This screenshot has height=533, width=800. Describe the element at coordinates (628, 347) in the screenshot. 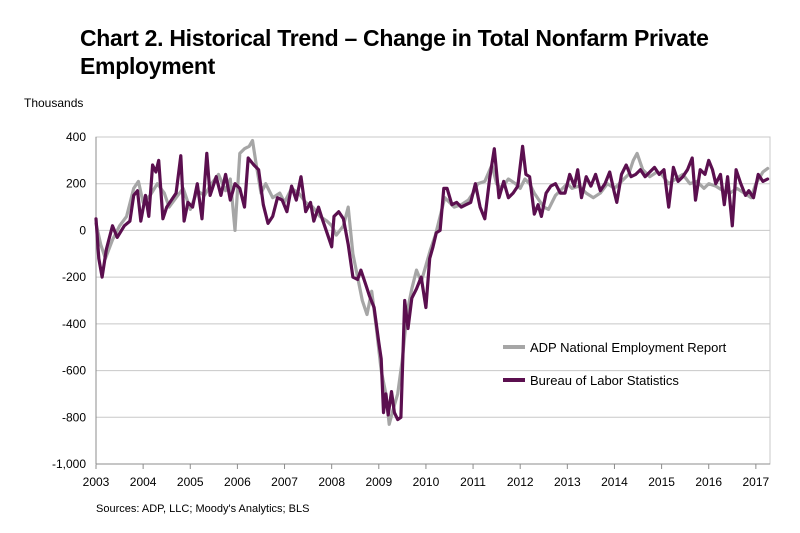

I see `legend-label-adp: ADP National Employment Report` at that location.